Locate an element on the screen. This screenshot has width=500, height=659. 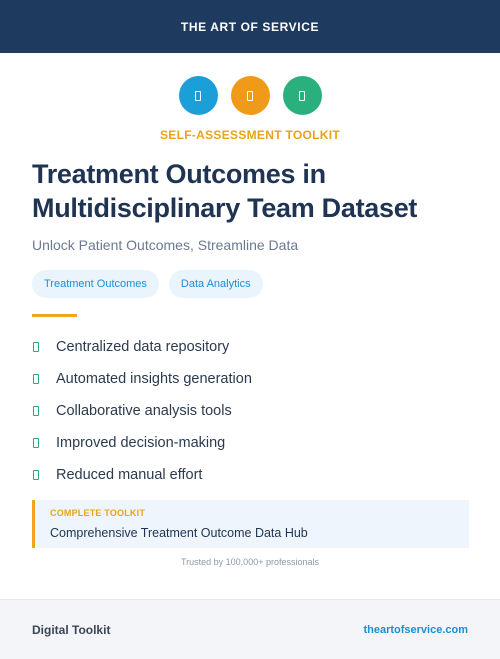
brand-name: THE ART OF SERVICE is located at coordinates (250, 26).